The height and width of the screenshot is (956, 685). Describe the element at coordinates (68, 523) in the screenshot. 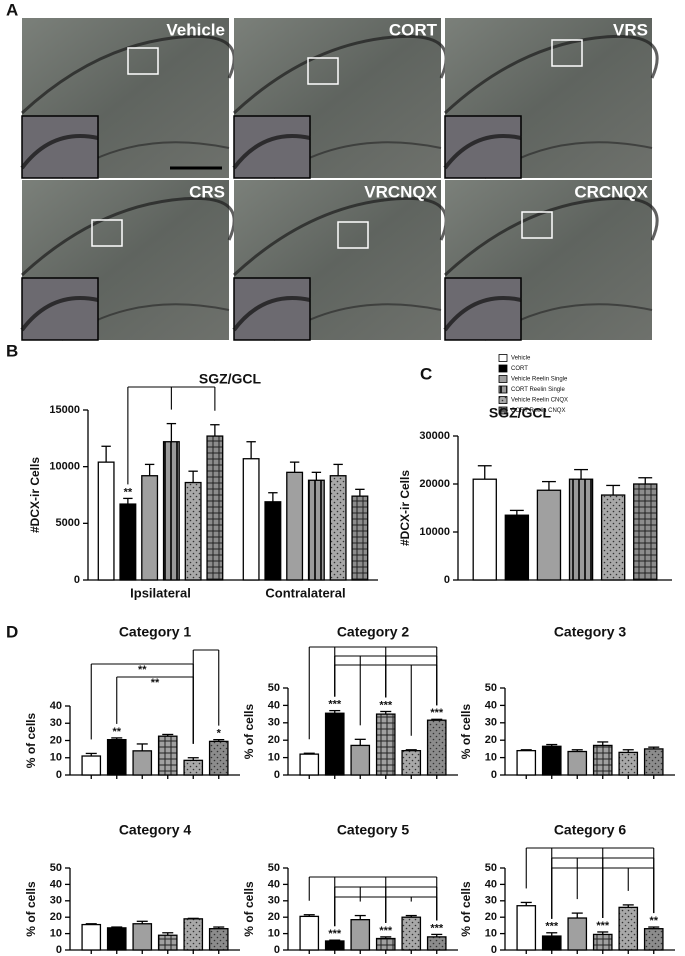

I see `y-tick-label: 5000` at that location.